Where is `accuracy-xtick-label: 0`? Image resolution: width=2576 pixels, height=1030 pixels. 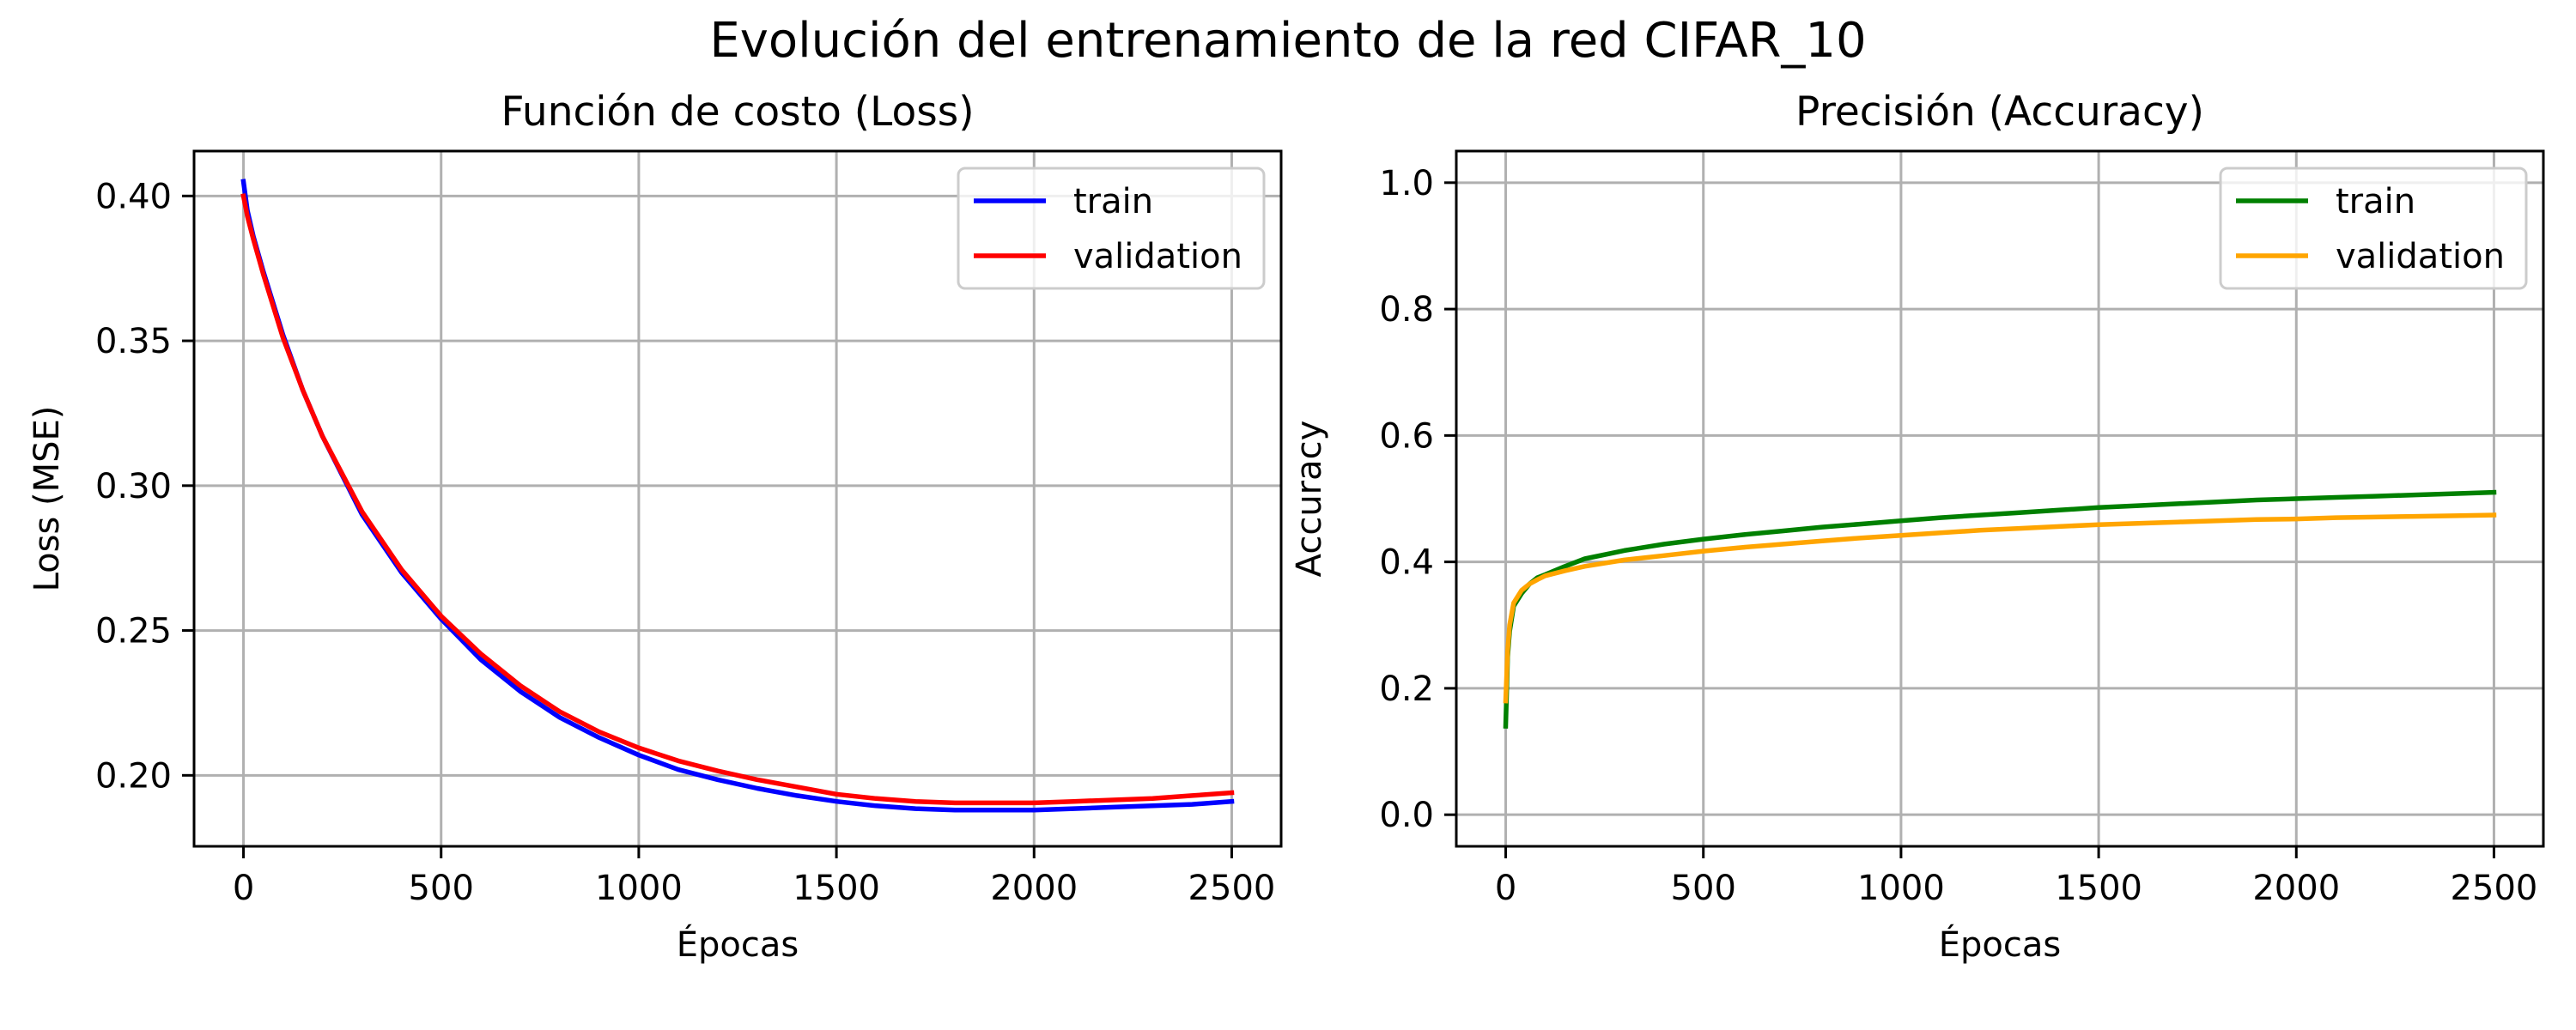
accuracy-xtick-label: 0 is located at coordinates (1506, 888).